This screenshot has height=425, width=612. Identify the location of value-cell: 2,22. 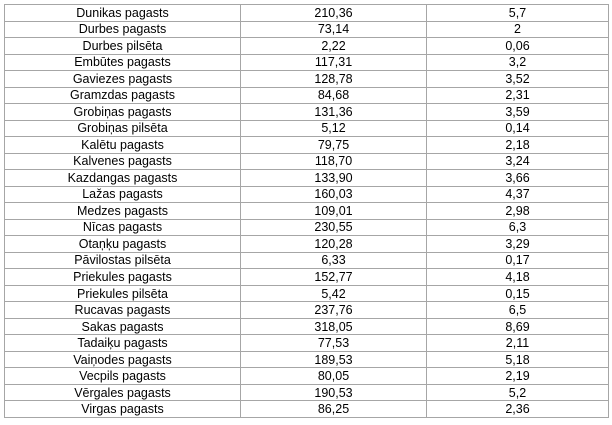
(333, 46).